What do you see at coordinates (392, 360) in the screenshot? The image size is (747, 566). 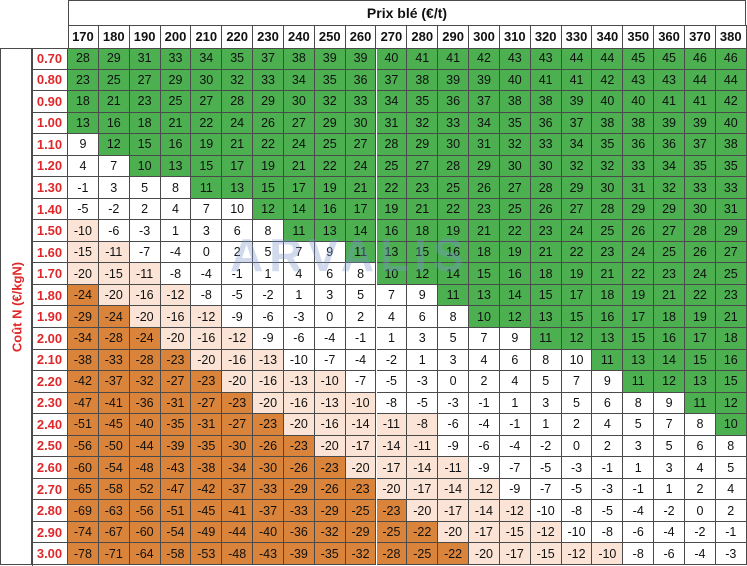 I see `table-cell: -2` at bounding box center [392, 360].